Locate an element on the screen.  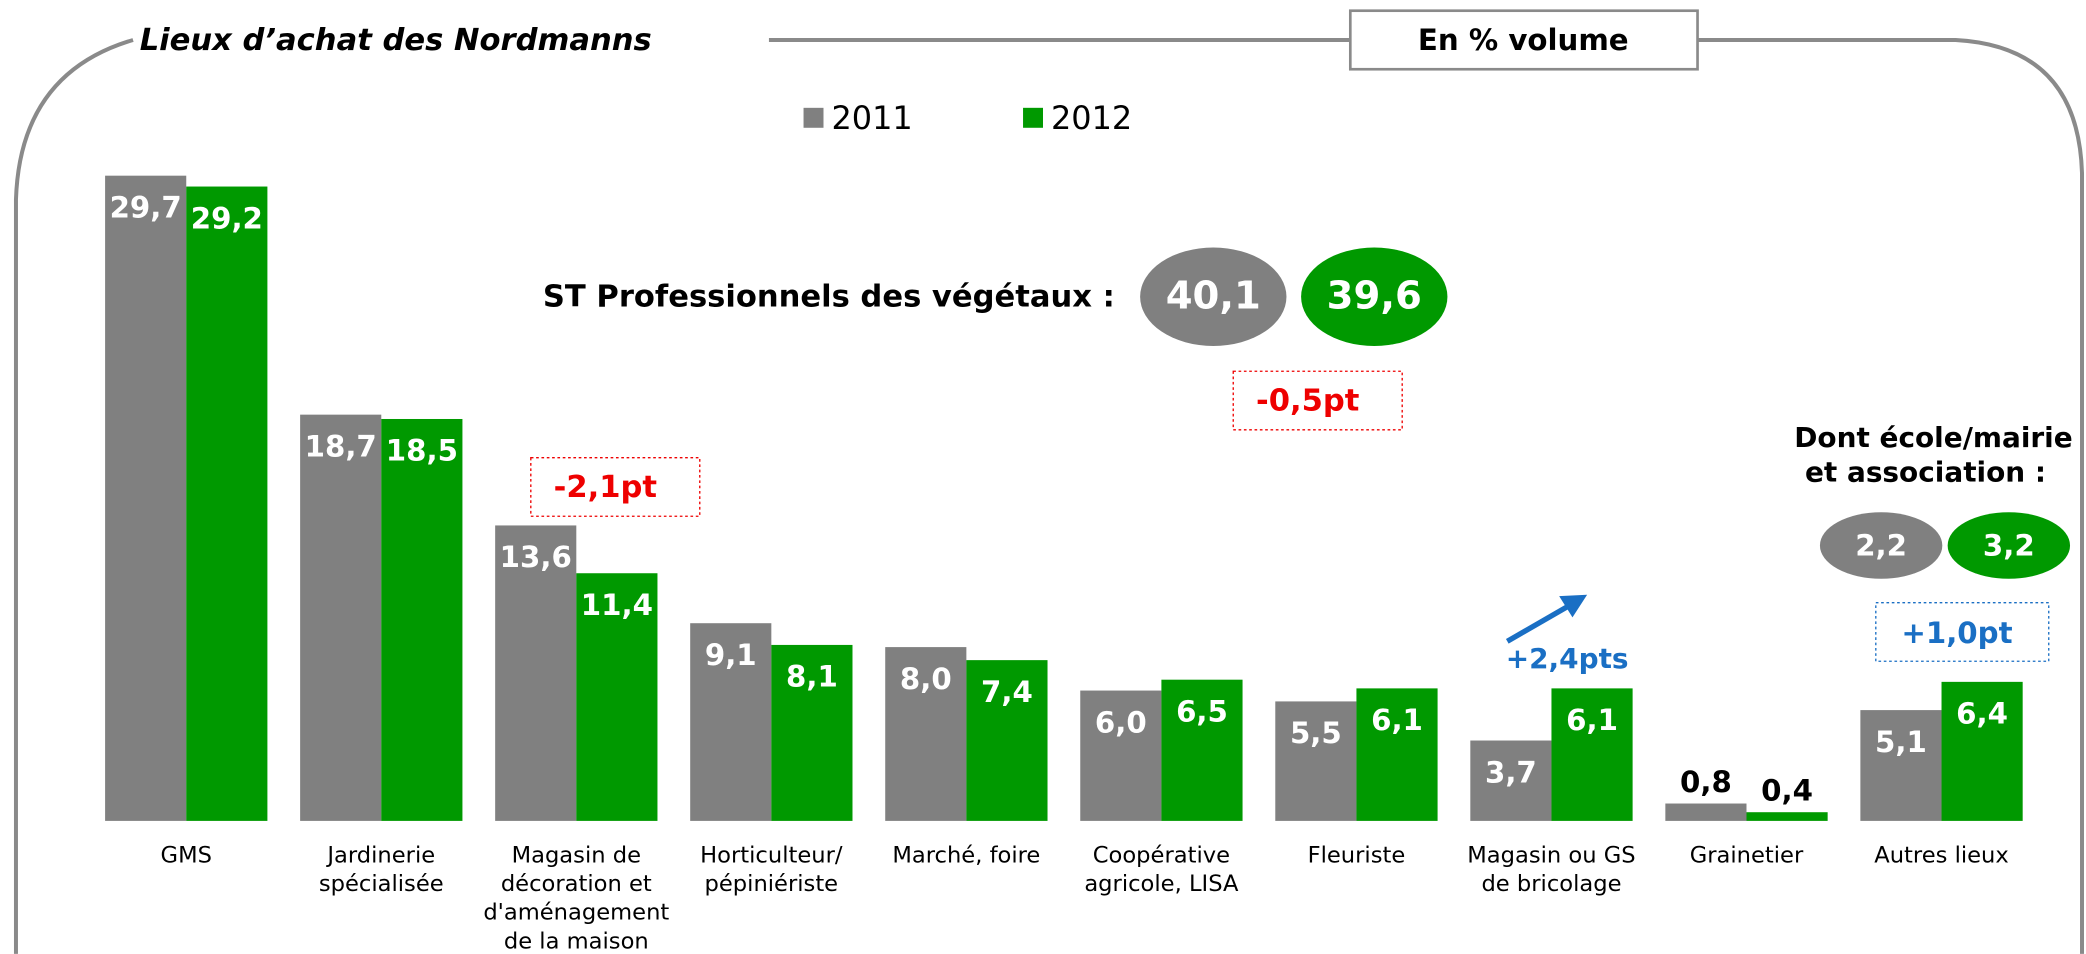
subtitle-box is located at coordinates (1523, 40).